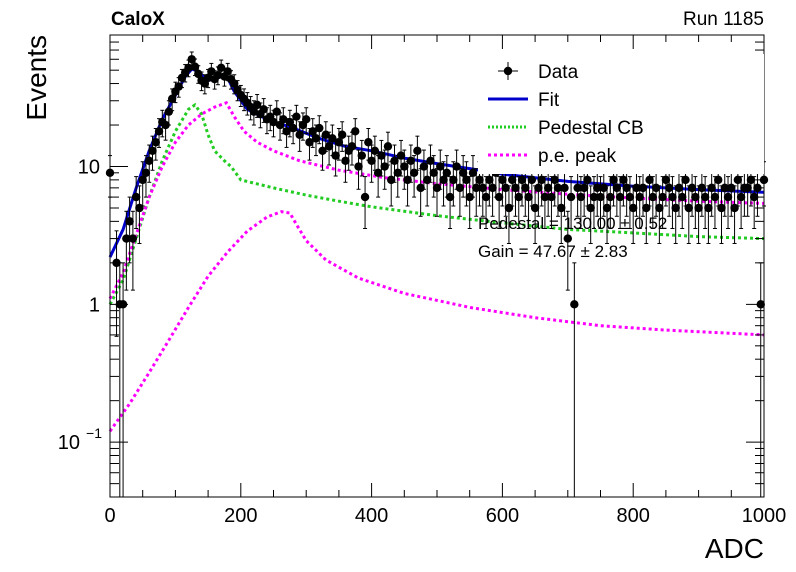  I want to click on legend-label: Pedestal CB, so click(591, 128).